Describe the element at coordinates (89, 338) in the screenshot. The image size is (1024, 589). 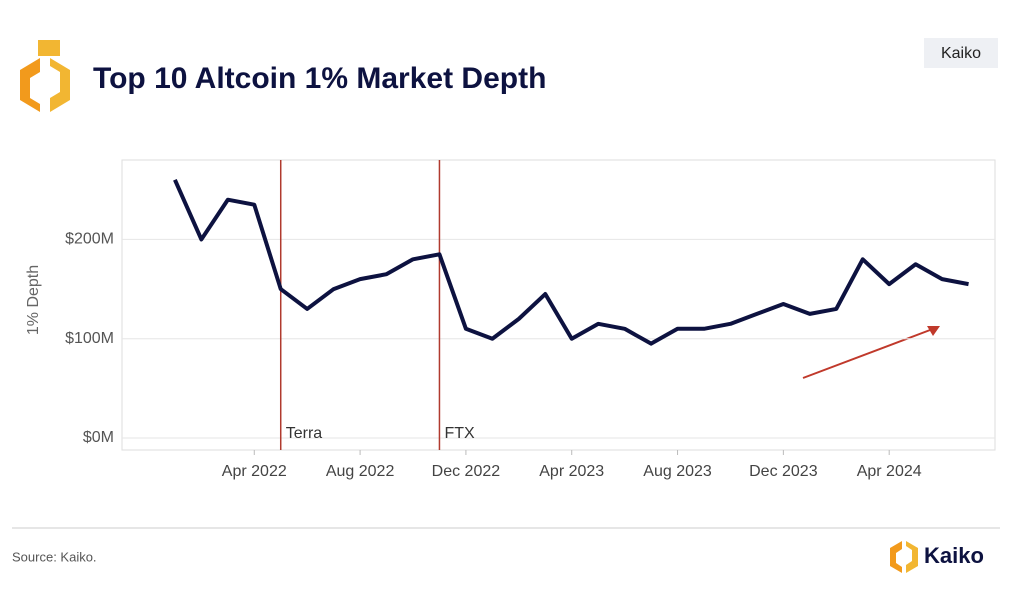
I see `y-tick-label: $100M` at that location.